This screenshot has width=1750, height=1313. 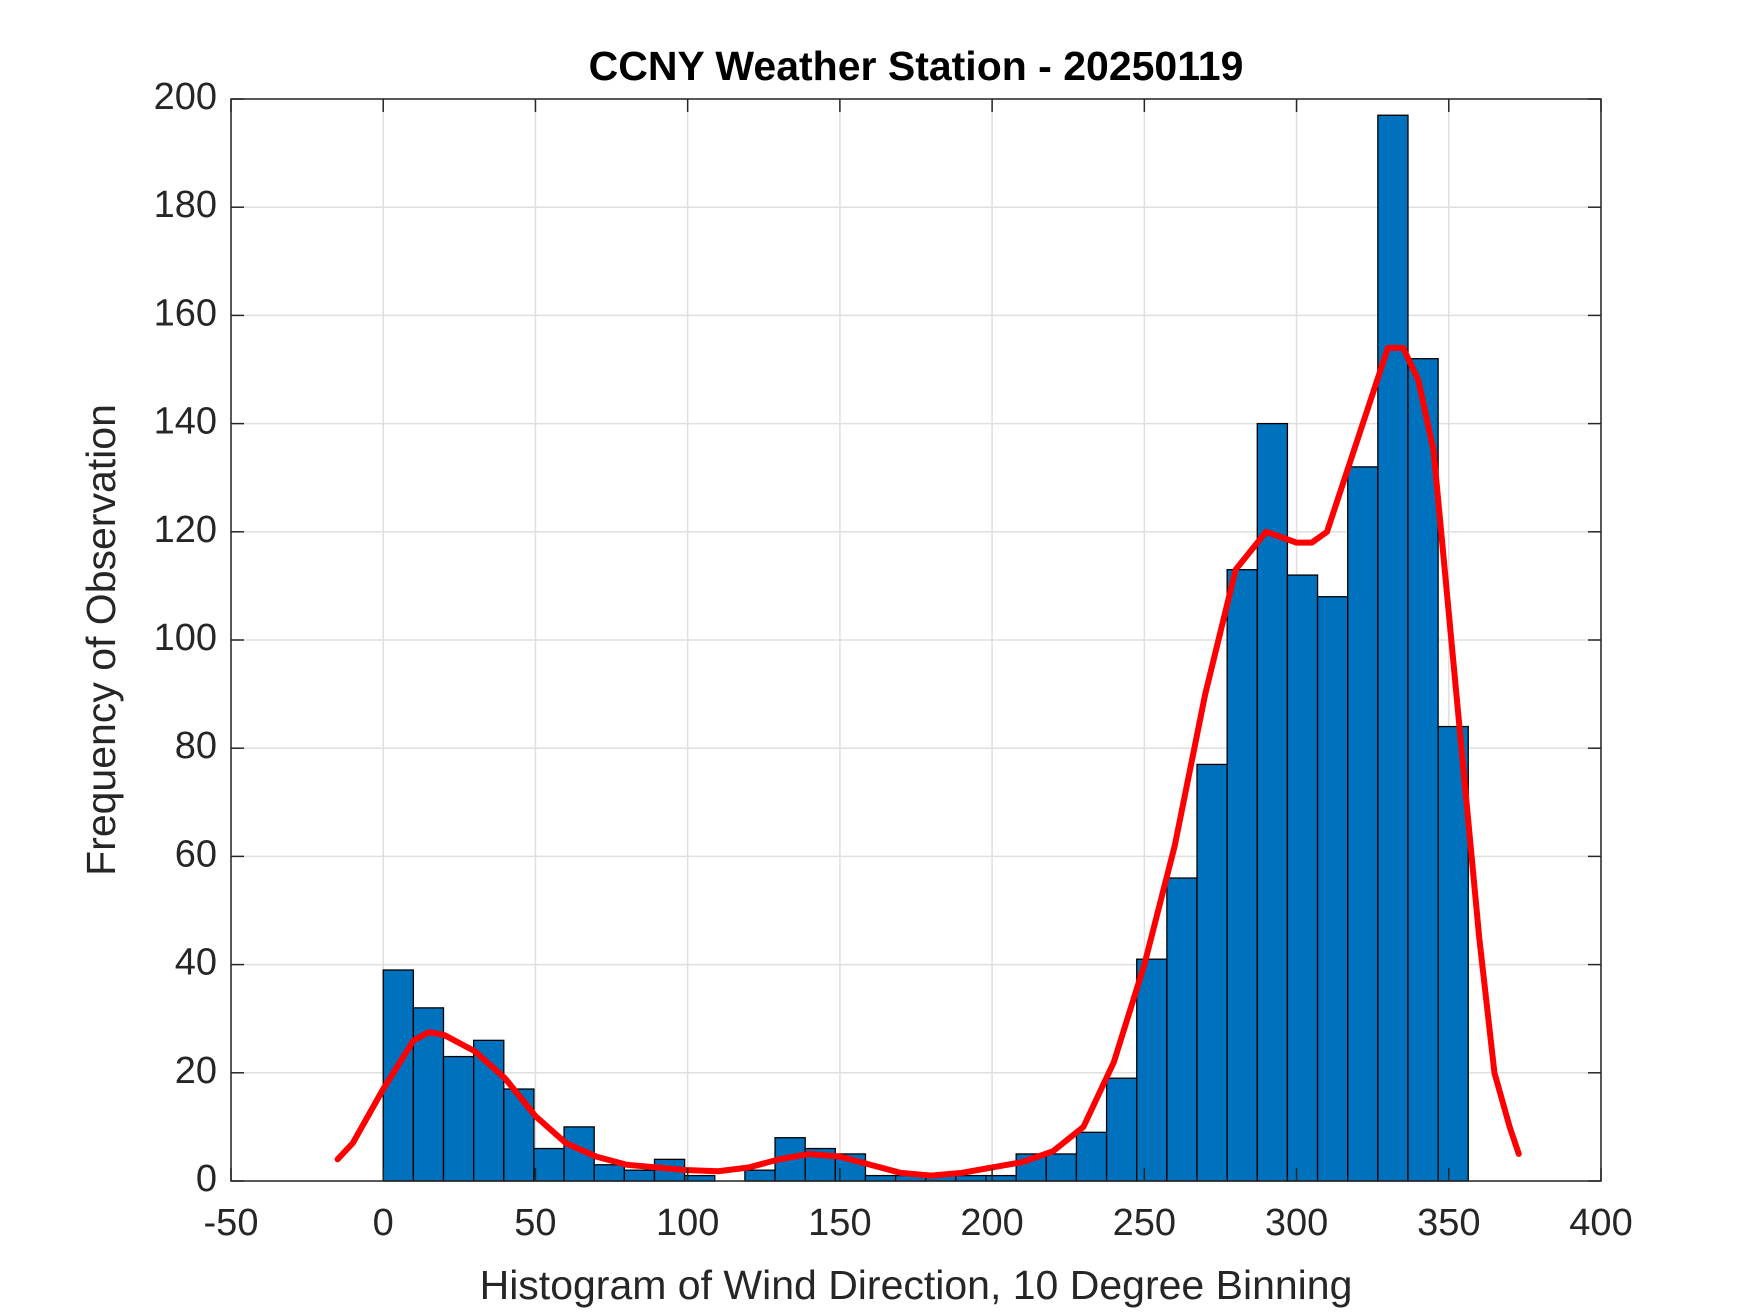 I want to click on y-tick-label: 140, so click(x=185, y=422).